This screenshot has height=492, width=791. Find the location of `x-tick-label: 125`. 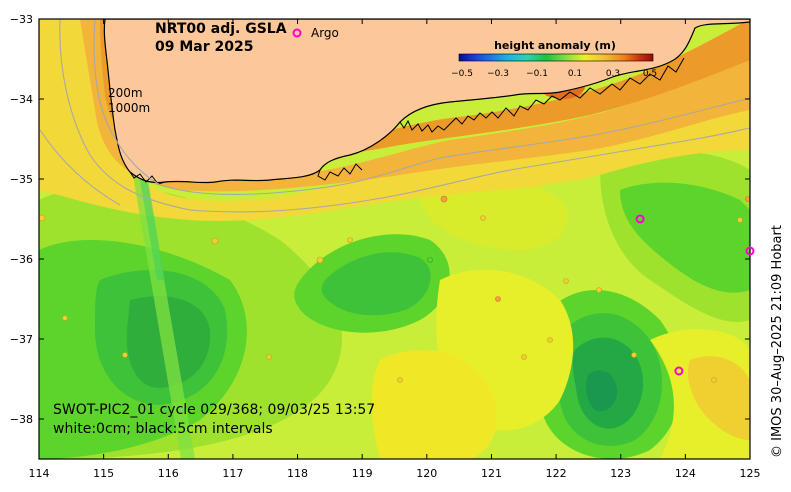

x-tick-label: 125 is located at coordinates (750, 473).